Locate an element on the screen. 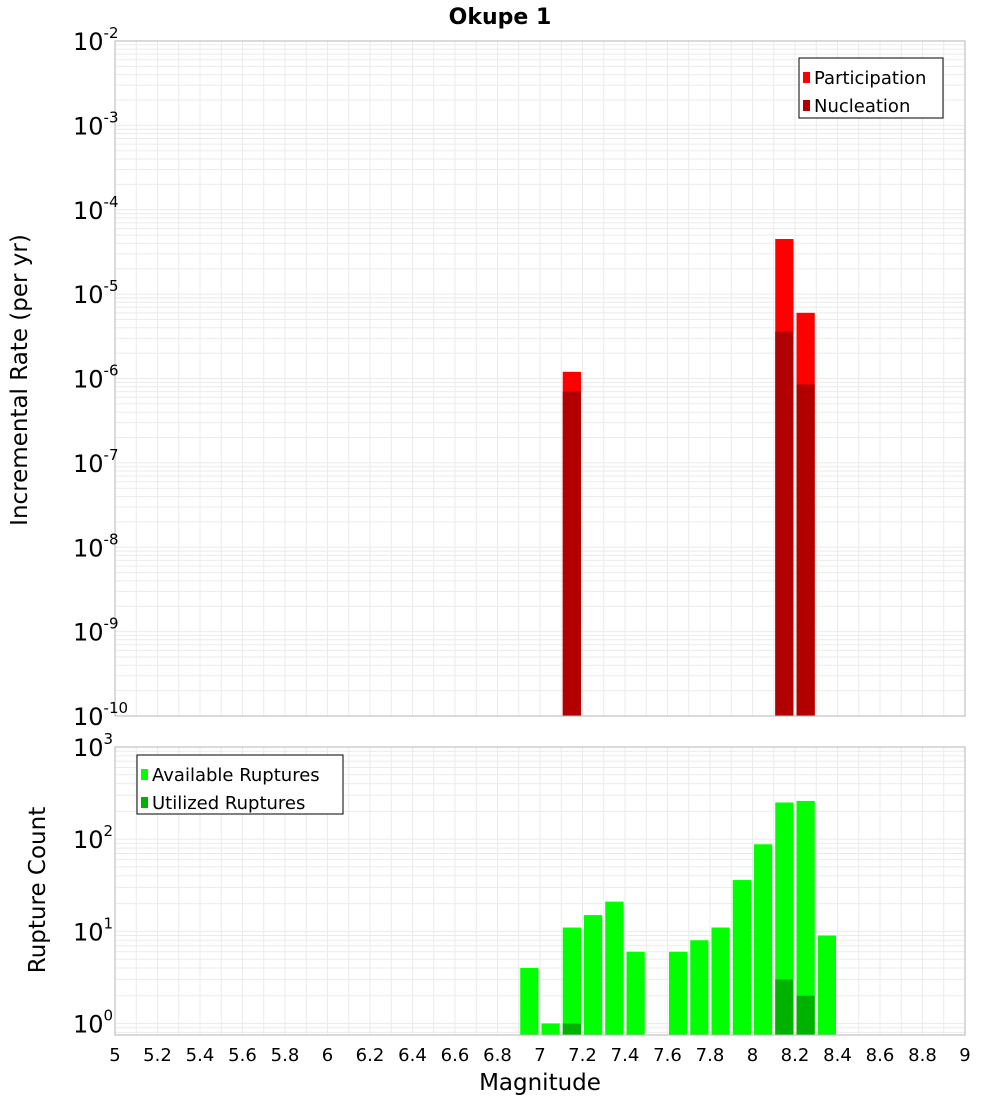 Image resolution: width=1000 pixels, height=1100 pixels. y-tick-label: 10⁻⁵ is located at coordinates (96, 293).